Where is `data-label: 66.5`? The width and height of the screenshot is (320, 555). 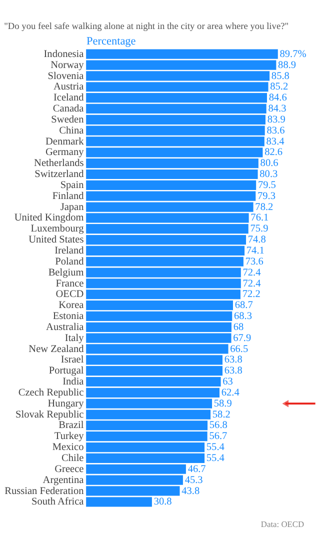
data-label: 66.5 is located at coordinates (239, 349).